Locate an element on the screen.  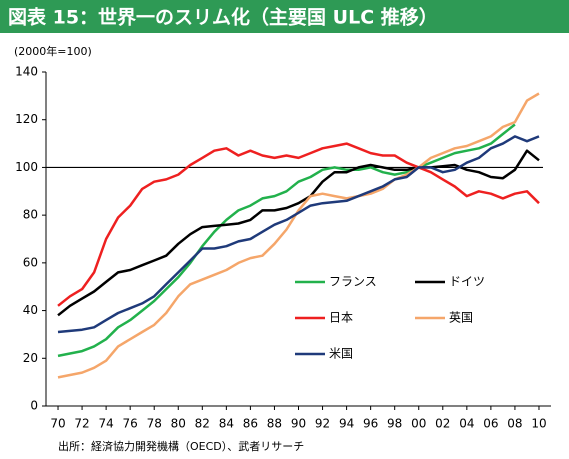
y-tick-label: 80 is located at coordinates (30, 215).